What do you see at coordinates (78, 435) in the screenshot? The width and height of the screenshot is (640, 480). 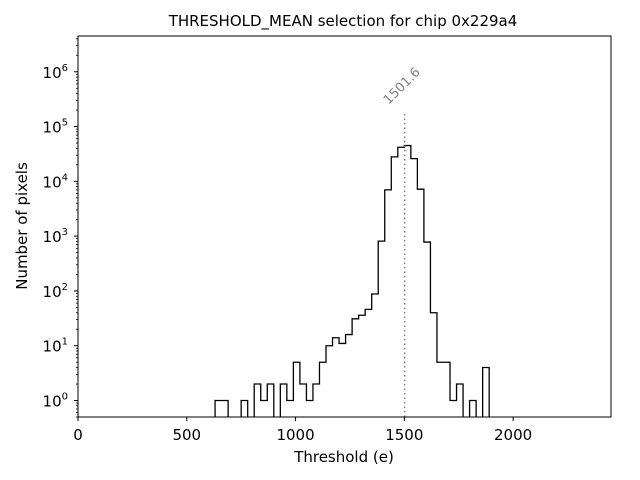 I see `x-tick-label: 0` at bounding box center [78, 435].